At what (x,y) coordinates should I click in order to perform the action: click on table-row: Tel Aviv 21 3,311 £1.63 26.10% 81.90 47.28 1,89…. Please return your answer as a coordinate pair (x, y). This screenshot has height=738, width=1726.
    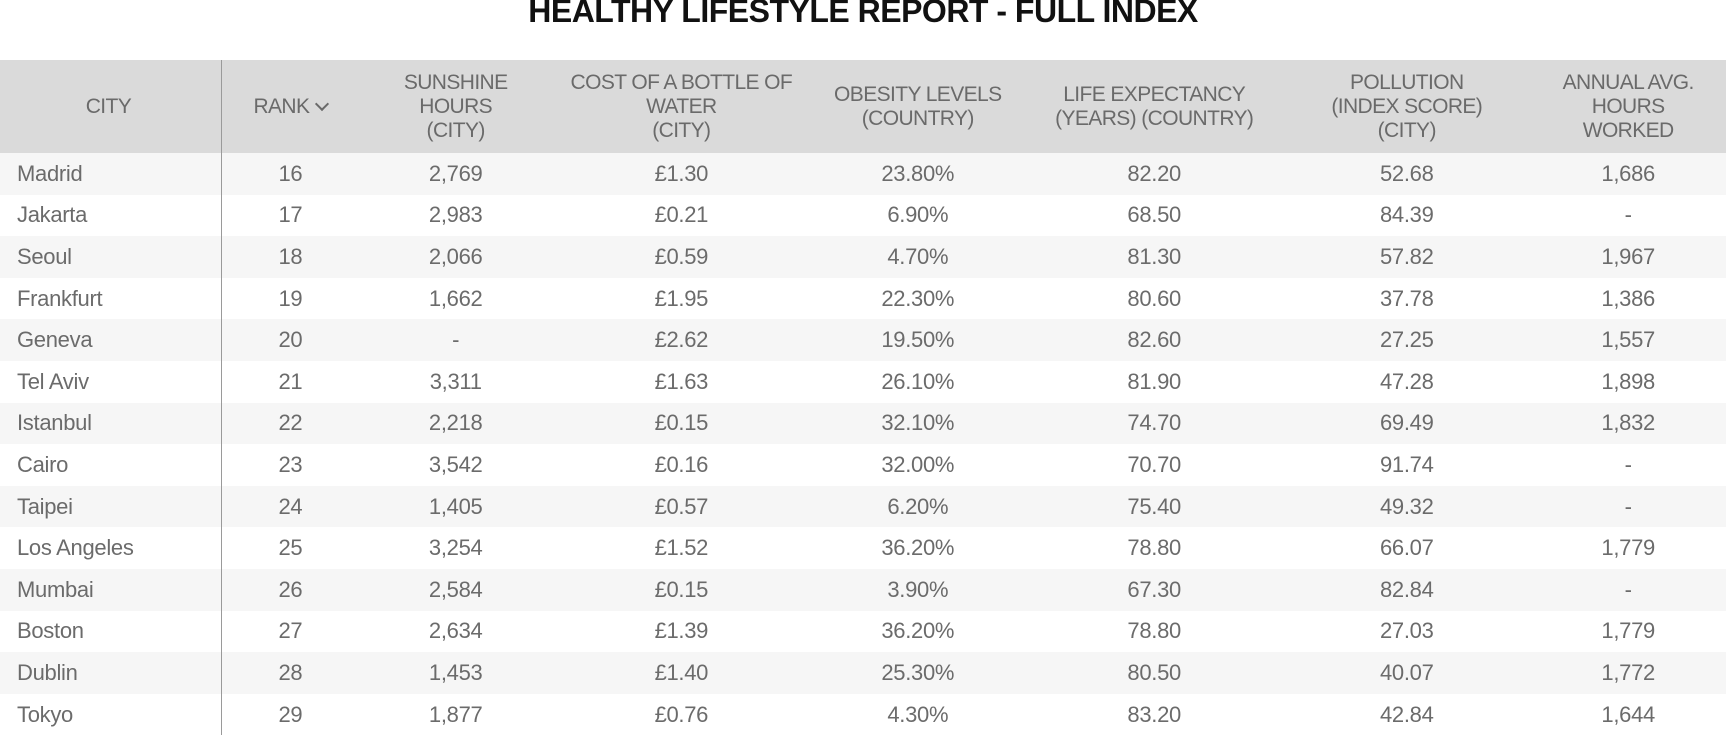
    Looking at the image, I should click on (863, 381).